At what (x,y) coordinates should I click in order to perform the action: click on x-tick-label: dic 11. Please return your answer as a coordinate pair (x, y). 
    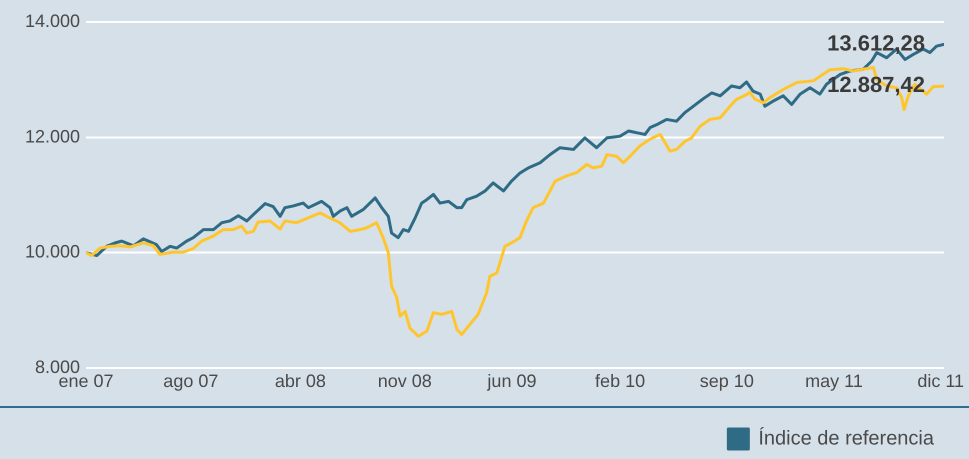
    Looking at the image, I should click on (940, 380).